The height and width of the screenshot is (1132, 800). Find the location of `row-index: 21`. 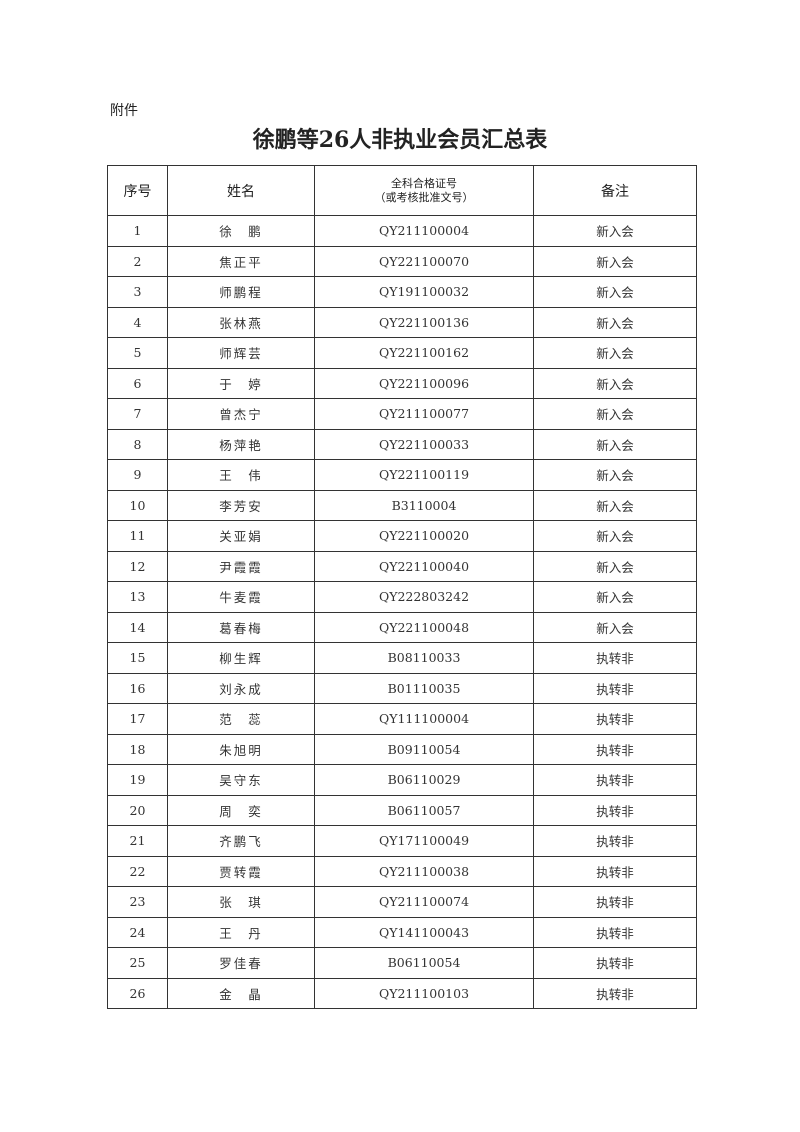

row-index: 21 is located at coordinates (137, 841).